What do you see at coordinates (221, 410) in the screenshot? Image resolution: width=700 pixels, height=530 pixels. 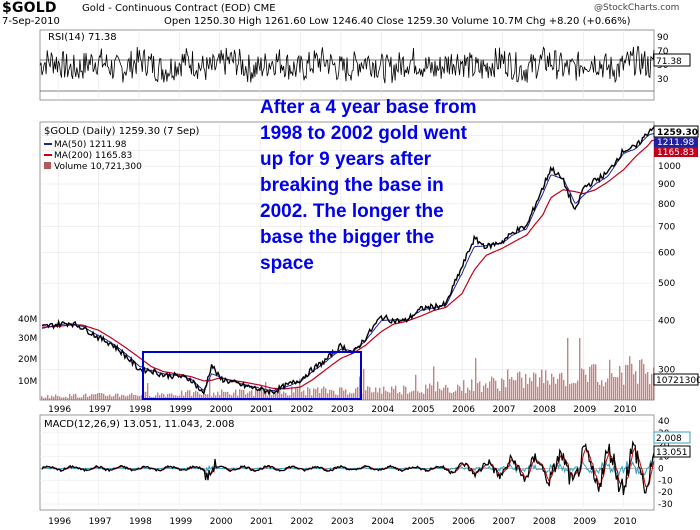 I see `year-tick-label: 2000` at bounding box center [221, 410].